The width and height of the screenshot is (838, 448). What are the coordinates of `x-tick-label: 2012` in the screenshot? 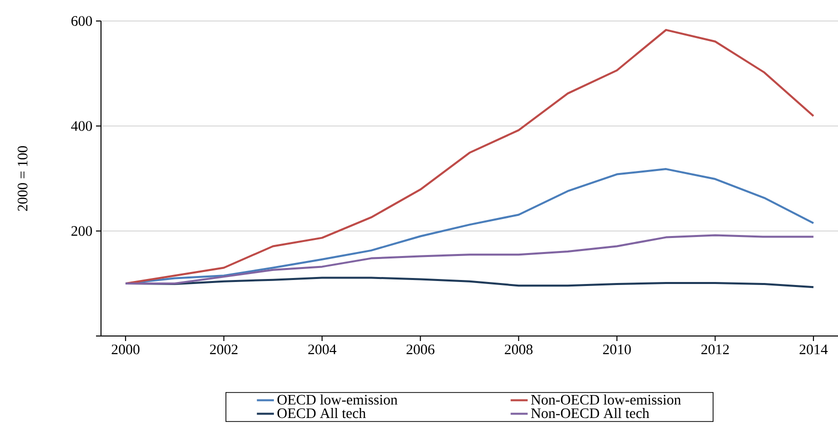 It's located at (715, 349).